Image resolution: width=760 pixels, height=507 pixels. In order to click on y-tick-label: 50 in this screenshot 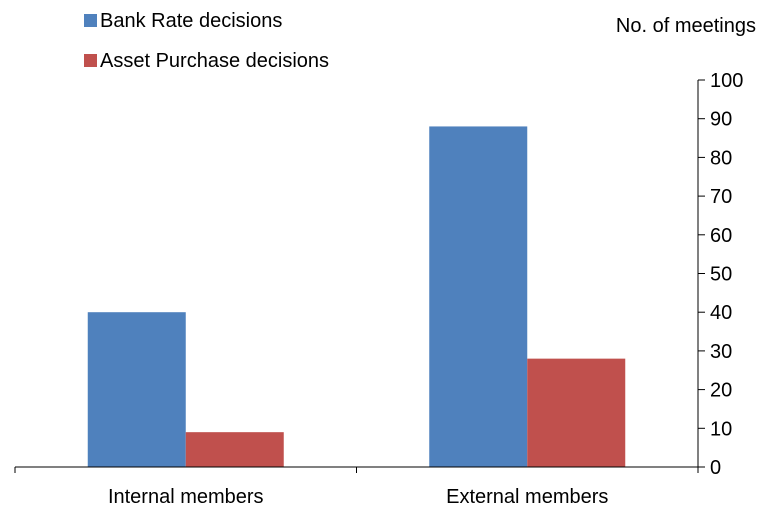, I will do `click(721, 275)`.